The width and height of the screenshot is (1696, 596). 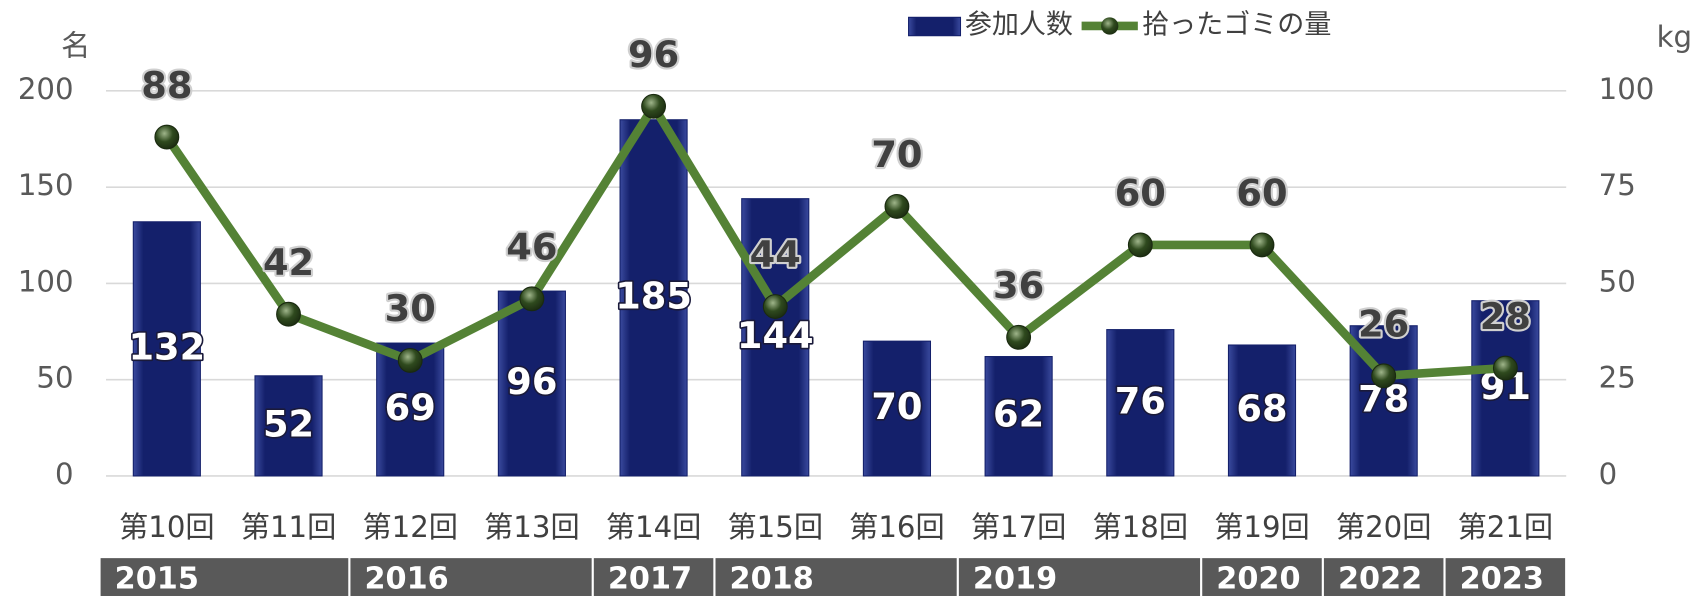 I want to click on x-tick-label: 第15回, so click(x=776, y=527).